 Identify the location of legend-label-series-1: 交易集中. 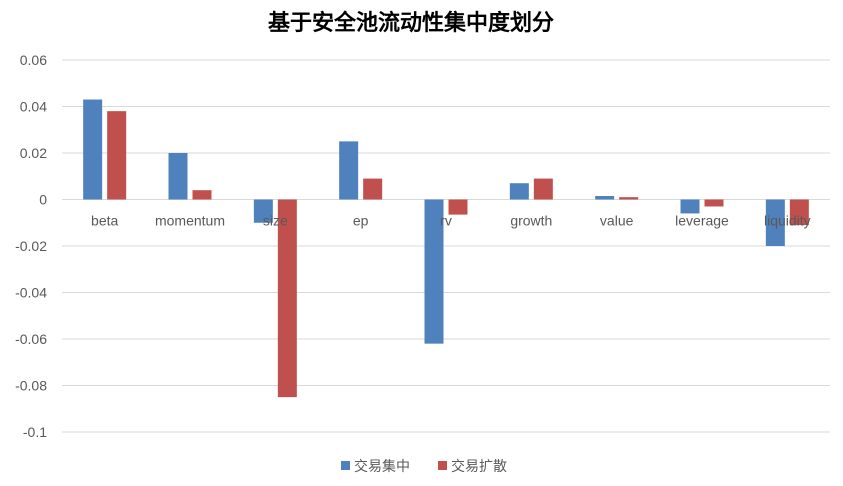
(382, 466).